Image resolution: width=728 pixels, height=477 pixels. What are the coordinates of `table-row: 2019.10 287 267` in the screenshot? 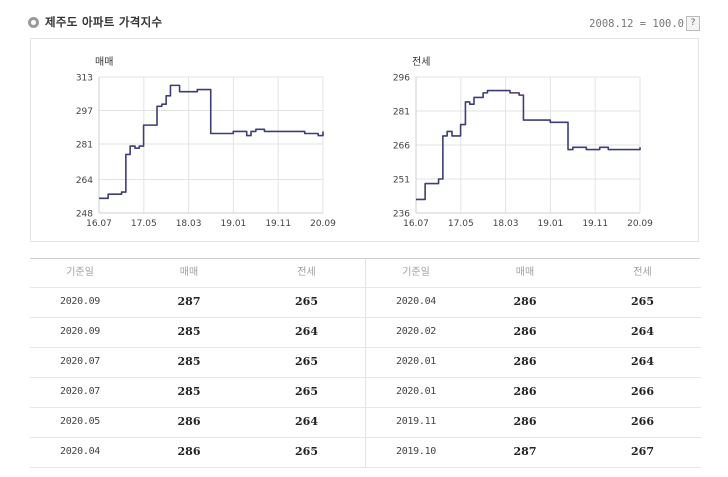 It's located at (533, 453).